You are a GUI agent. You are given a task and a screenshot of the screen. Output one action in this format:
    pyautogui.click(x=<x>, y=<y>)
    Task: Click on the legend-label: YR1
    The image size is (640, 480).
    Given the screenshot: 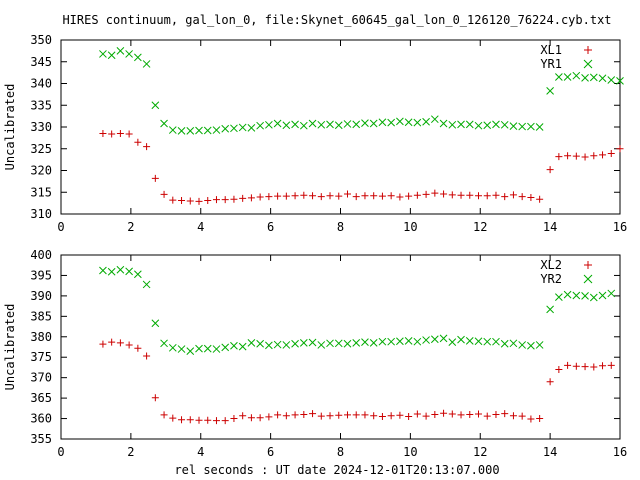 What is the action you would take?
    pyautogui.click(x=551, y=64)
    